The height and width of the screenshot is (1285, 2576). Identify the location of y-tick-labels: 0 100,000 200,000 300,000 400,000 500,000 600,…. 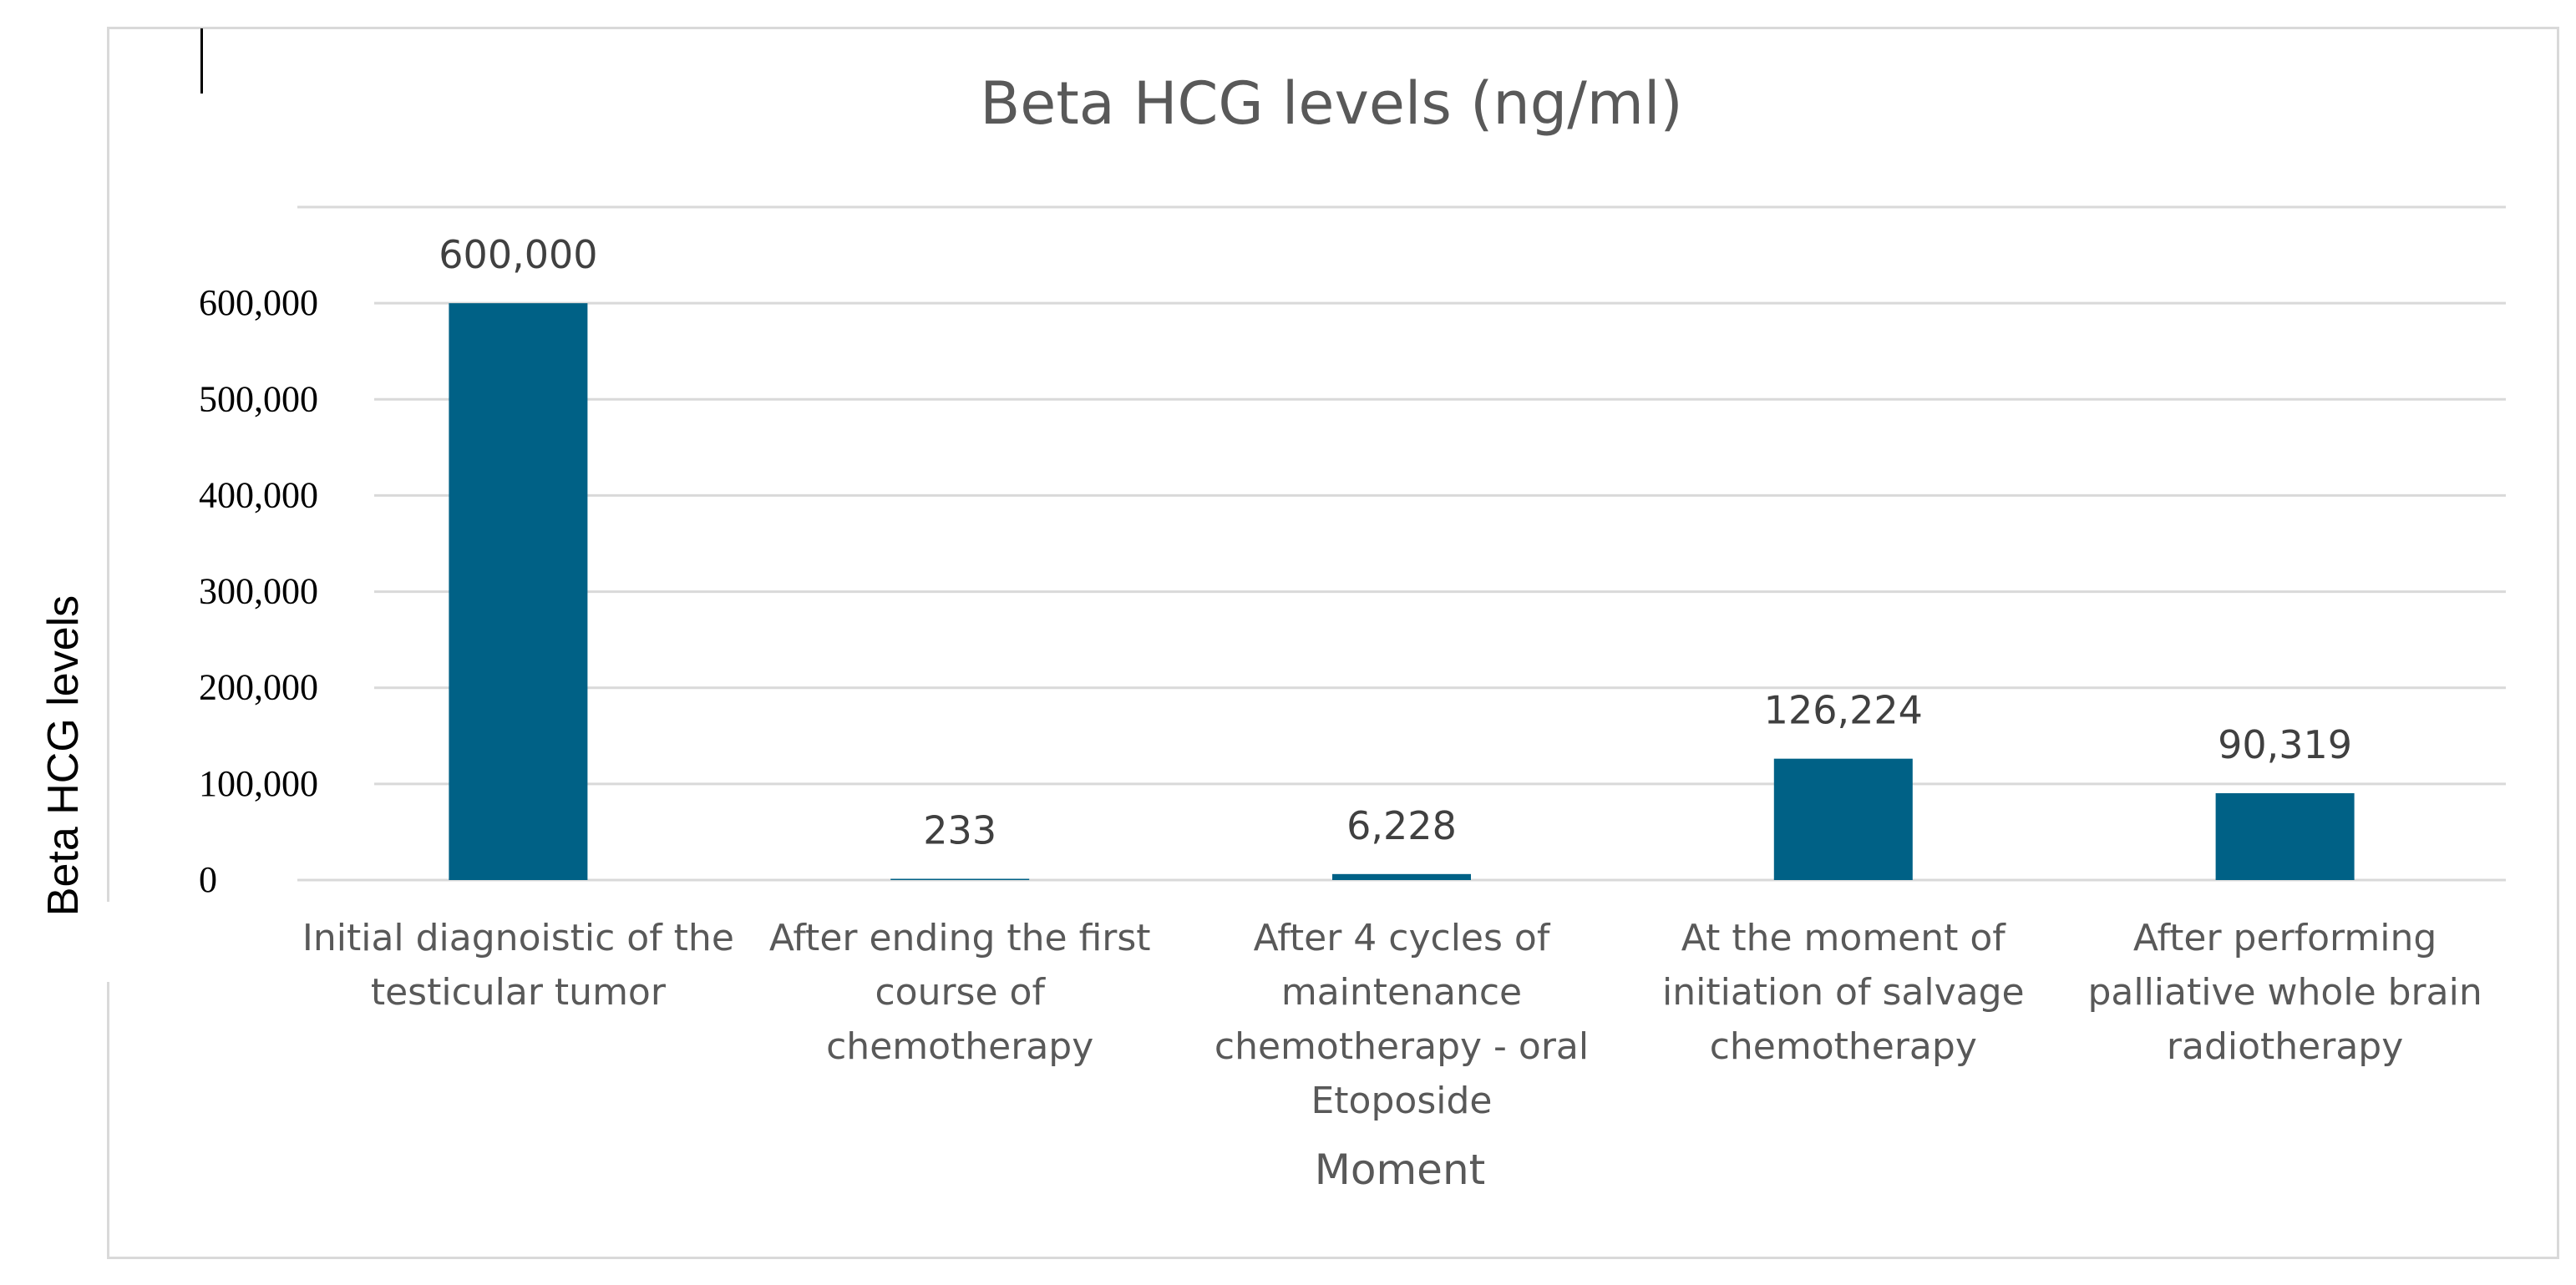
(258, 591).